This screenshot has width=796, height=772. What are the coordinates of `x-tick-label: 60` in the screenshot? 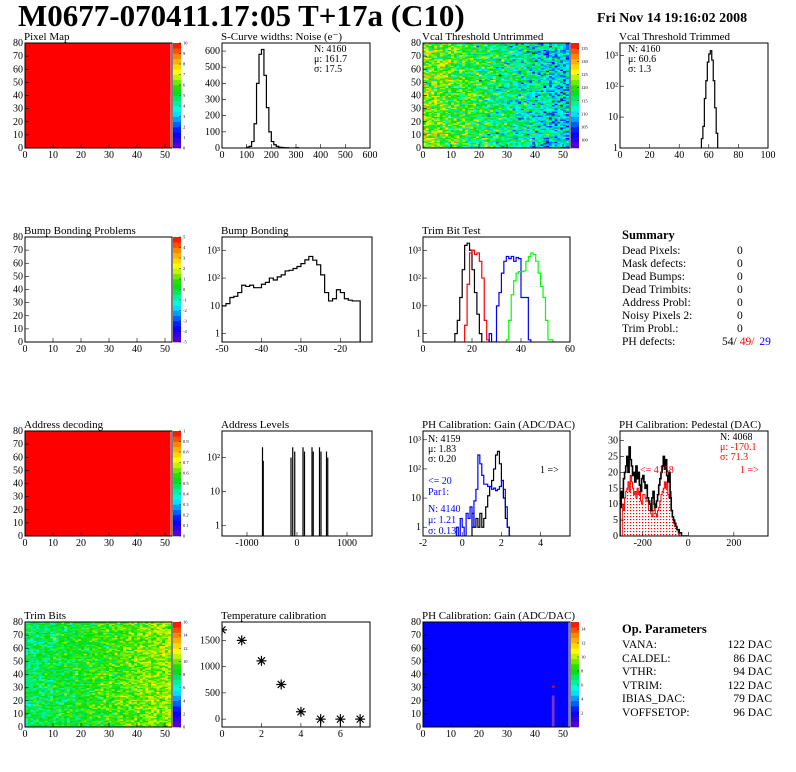 It's located at (570, 349).